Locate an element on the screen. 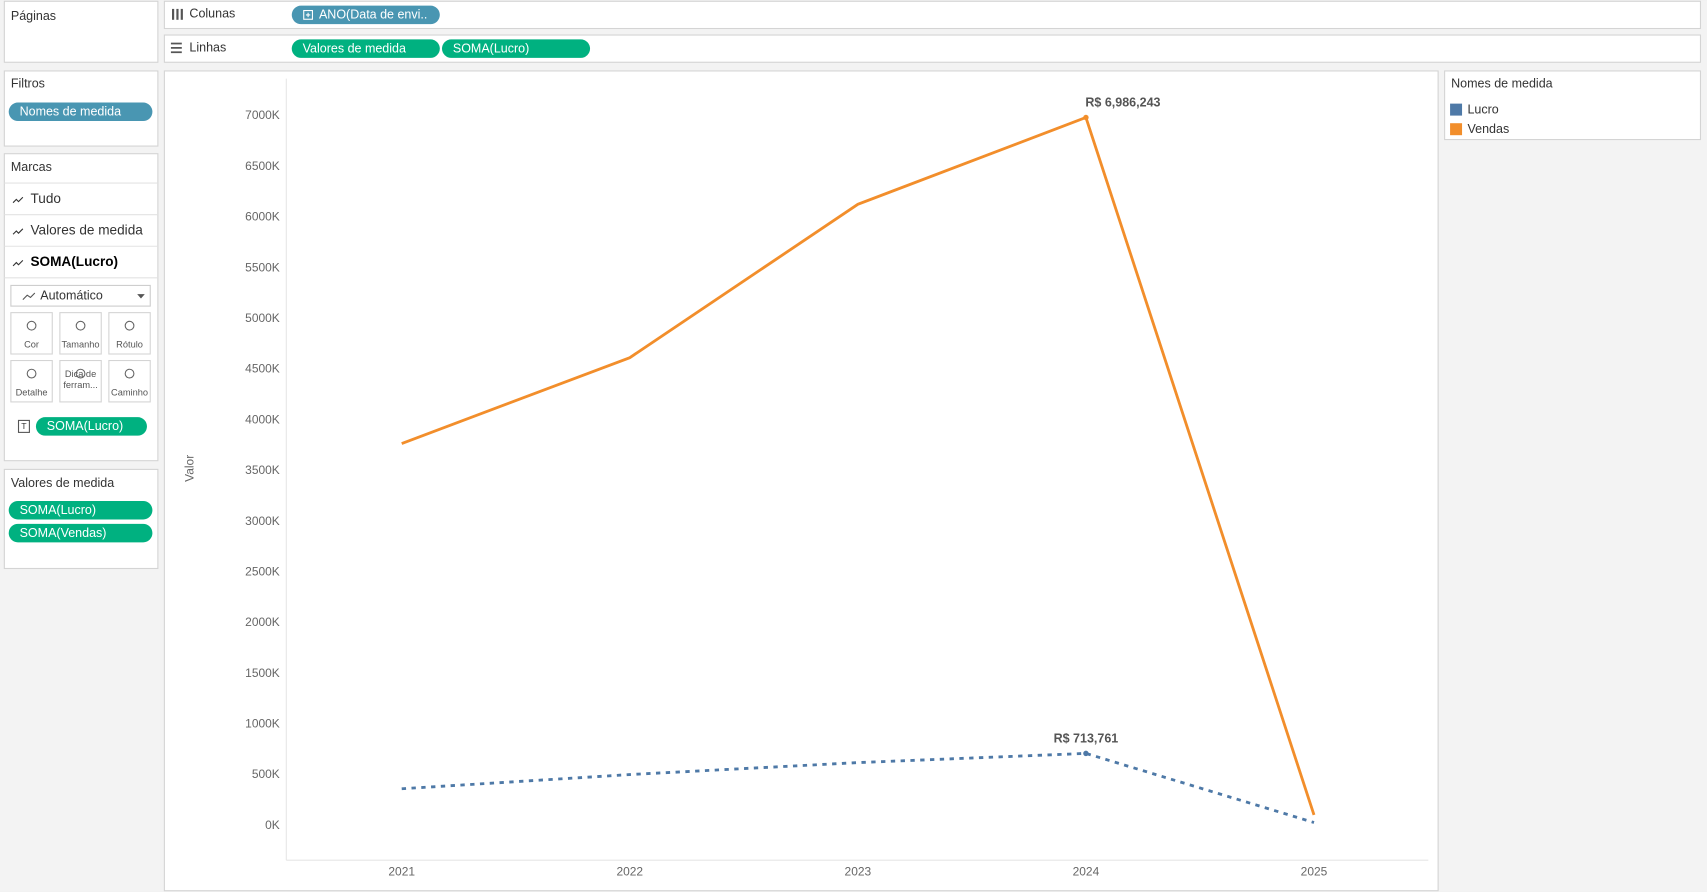 Image resolution: width=1707 pixels, height=892 pixels. x-tick-label: 2021 is located at coordinates (401, 871).